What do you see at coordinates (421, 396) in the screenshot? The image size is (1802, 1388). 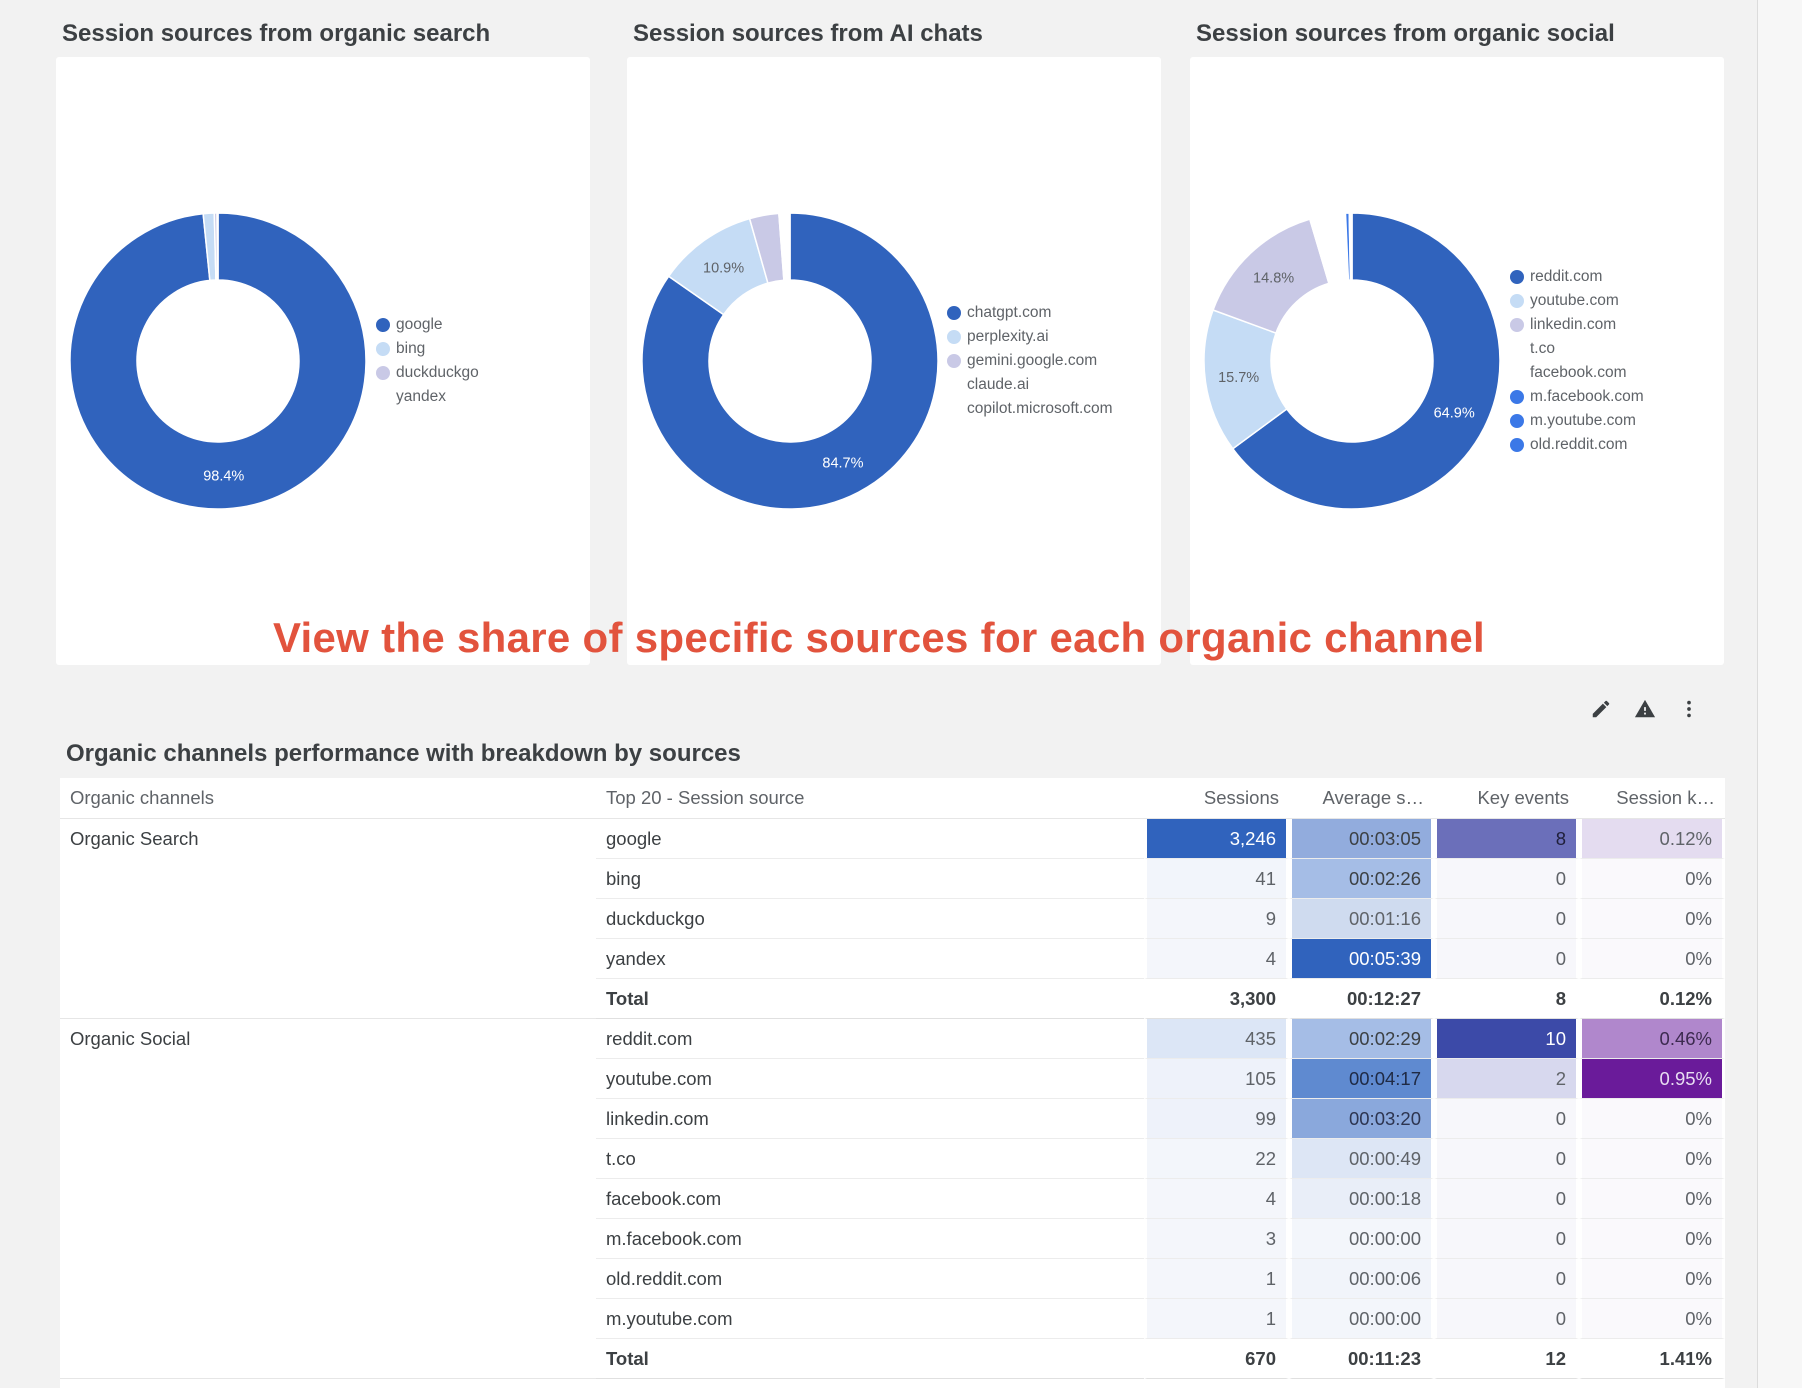 I see `legend-label: yandex` at bounding box center [421, 396].